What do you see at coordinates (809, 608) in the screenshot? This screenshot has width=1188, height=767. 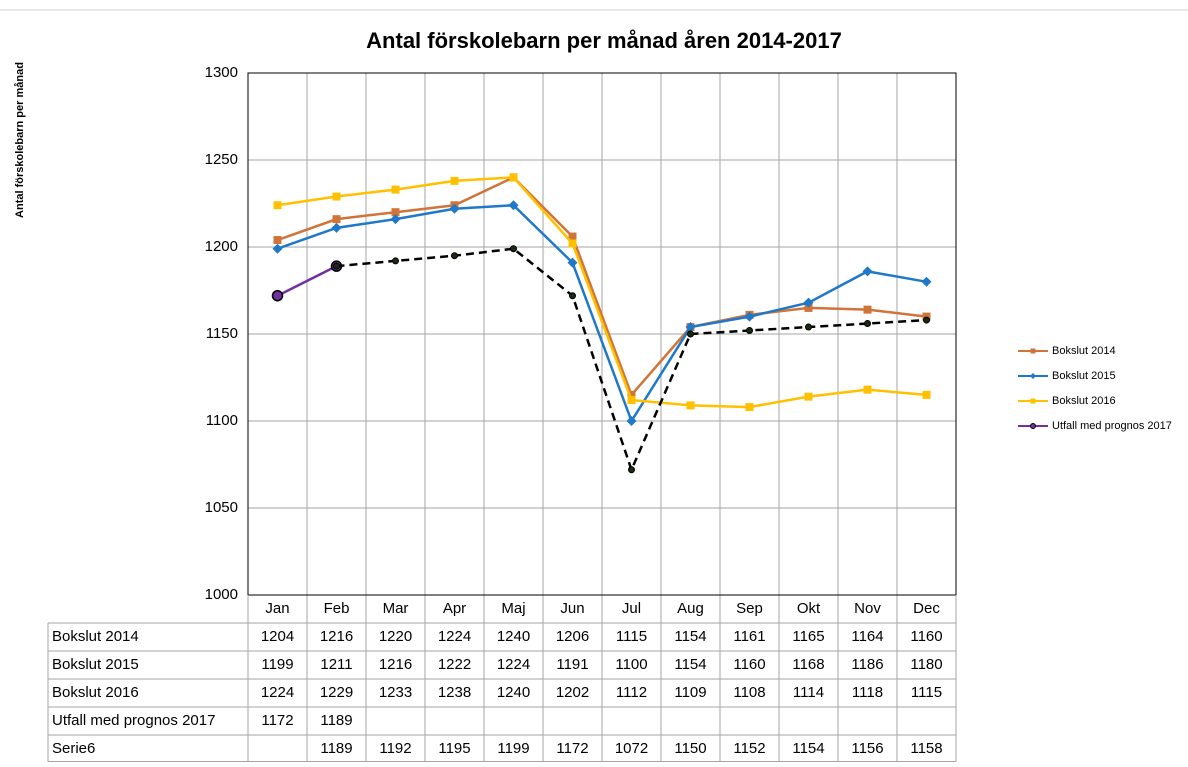 I see `x-tick-label: Okt` at bounding box center [809, 608].